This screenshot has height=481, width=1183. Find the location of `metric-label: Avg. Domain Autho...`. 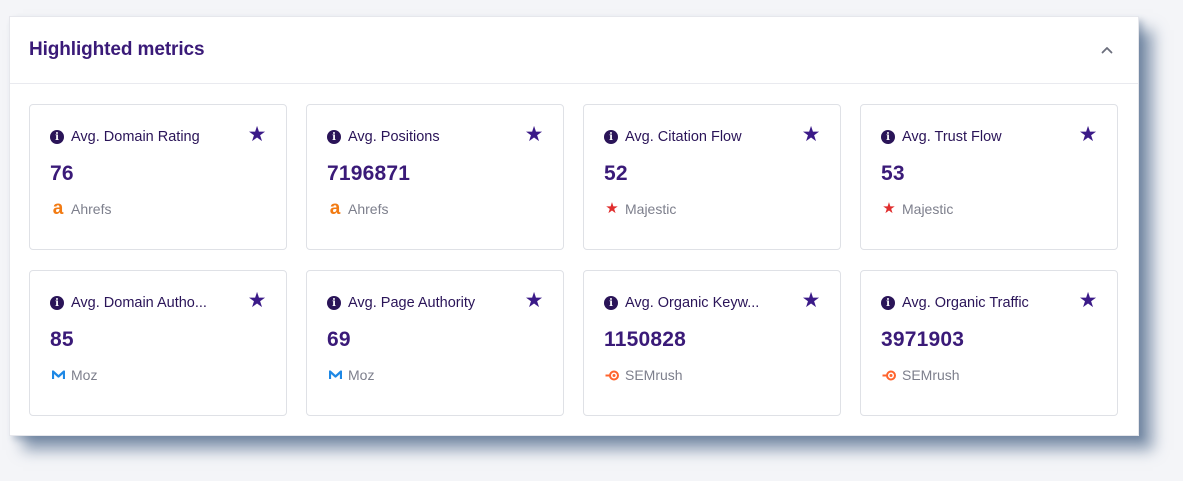

metric-label: Avg. Domain Autho... is located at coordinates (139, 303).